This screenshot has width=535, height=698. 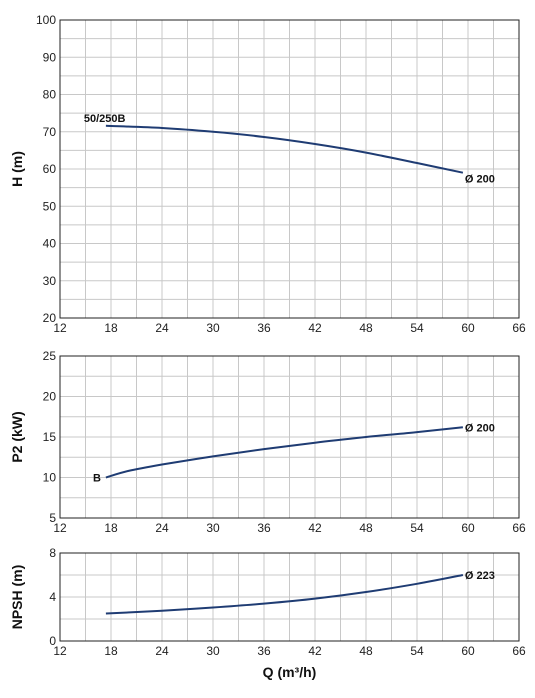 What do you see at coordinates (52, 597) in the screenshot?
I see `y-tick-label: 4` at bounding box center [52, 597].